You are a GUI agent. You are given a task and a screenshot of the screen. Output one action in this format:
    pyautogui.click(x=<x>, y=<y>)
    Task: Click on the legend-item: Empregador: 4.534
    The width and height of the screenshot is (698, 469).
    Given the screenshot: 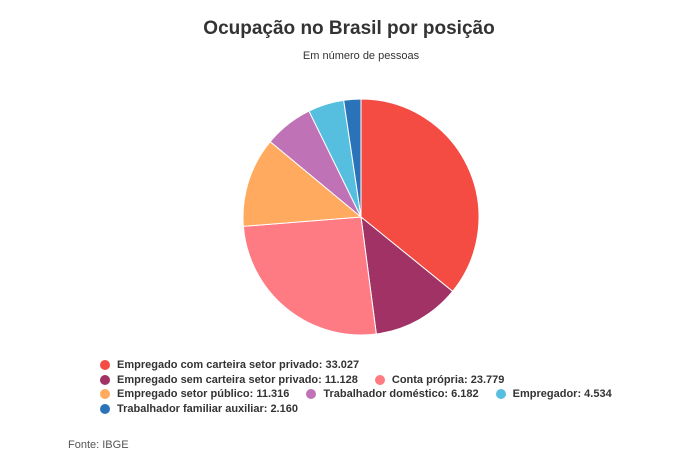 What is the action you would take?
    pyautogui.click(x=553, y=394)
    